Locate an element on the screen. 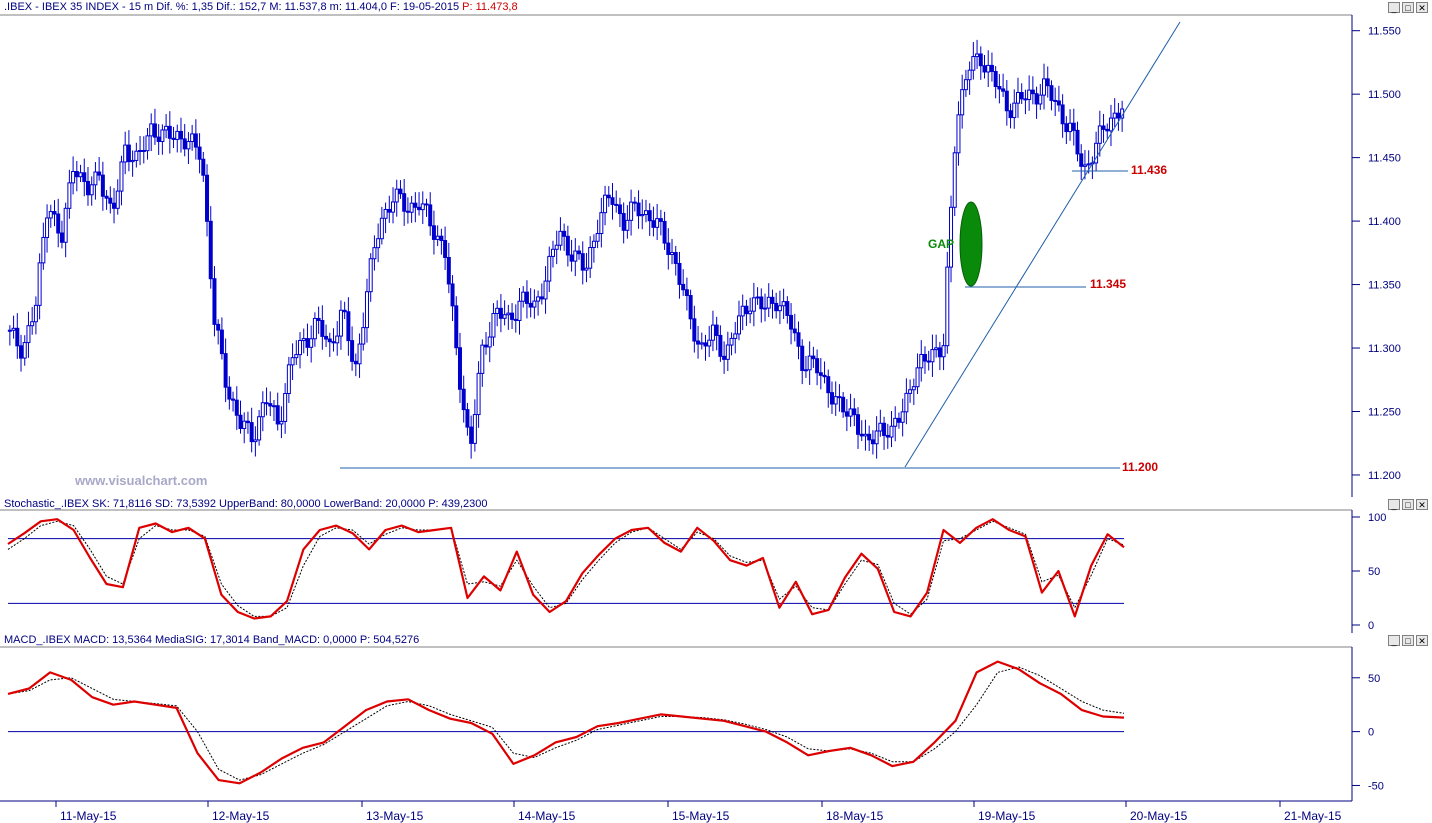  stoch-tick-label: 50 is located at coordinates (1374, 572).